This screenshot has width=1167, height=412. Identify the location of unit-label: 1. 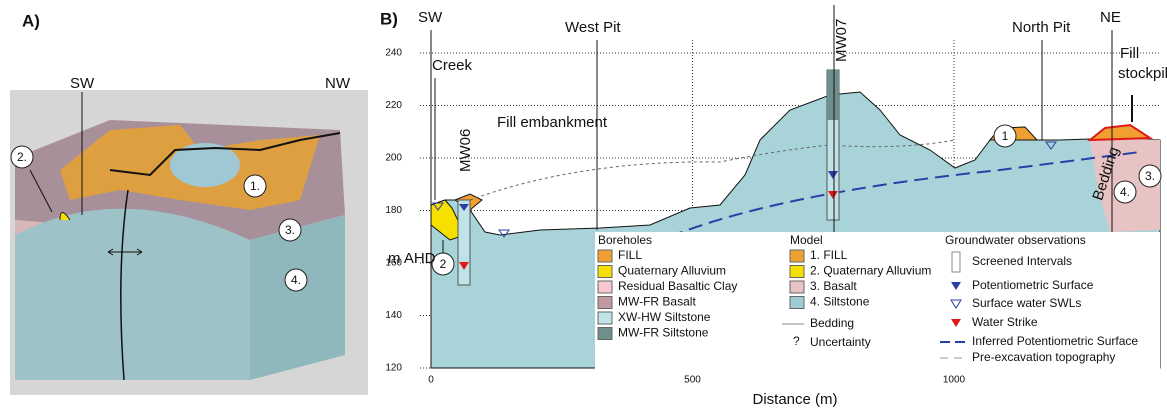
(1005, 136).